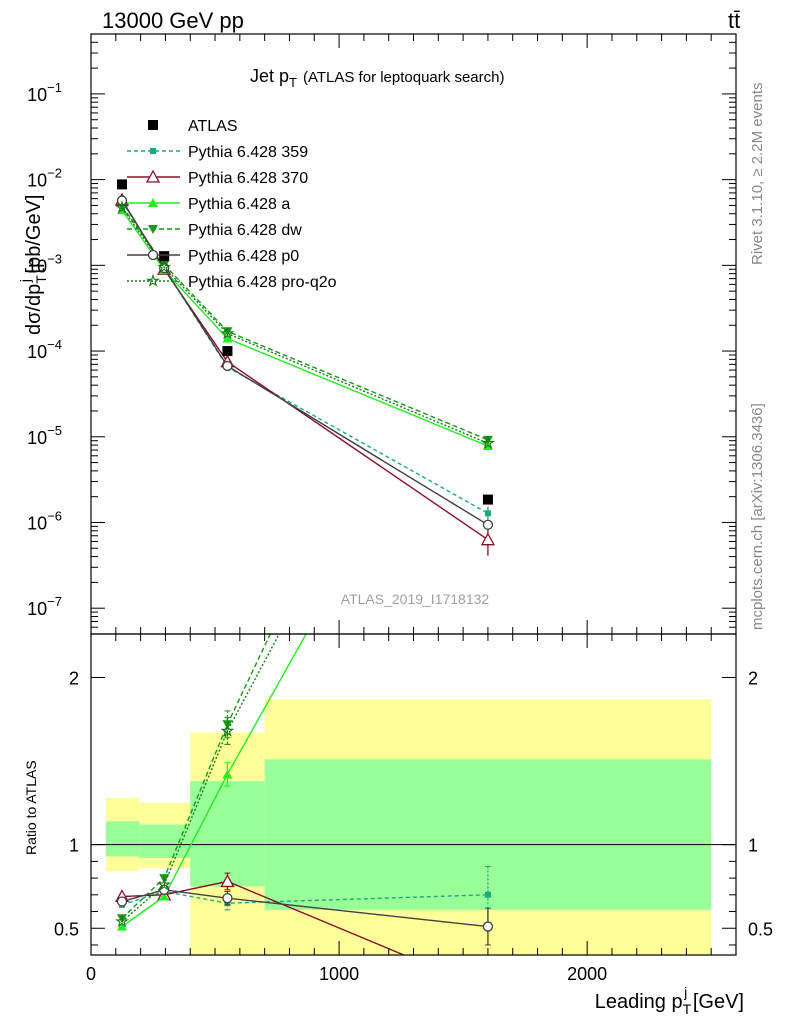 The height and width of the screenshot is (1024, 786). I want to click on y-tick-exponent-4: −3, so click(54, 258).